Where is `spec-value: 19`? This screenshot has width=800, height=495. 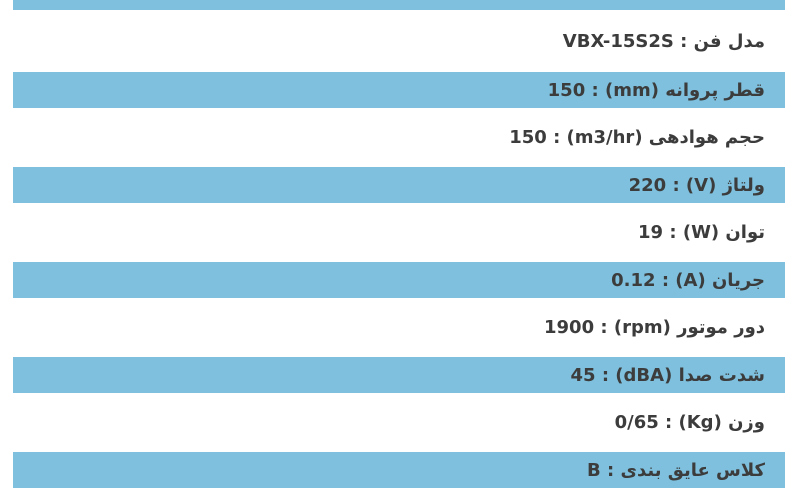 spec-value: 19 is located at coordinates (651, 232).